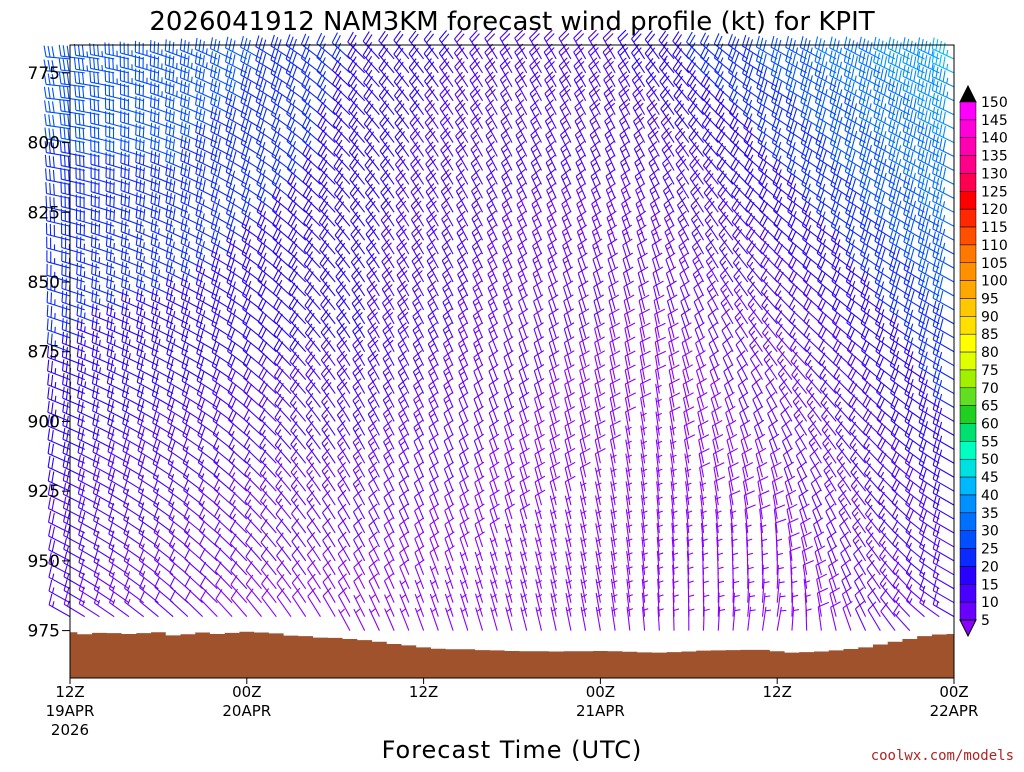 This screenshot has width=1024, height=772. What do you see at coordinates (464, 549) in the screenshot?
I see `barb-shaft` at bounding box center [464, 549].